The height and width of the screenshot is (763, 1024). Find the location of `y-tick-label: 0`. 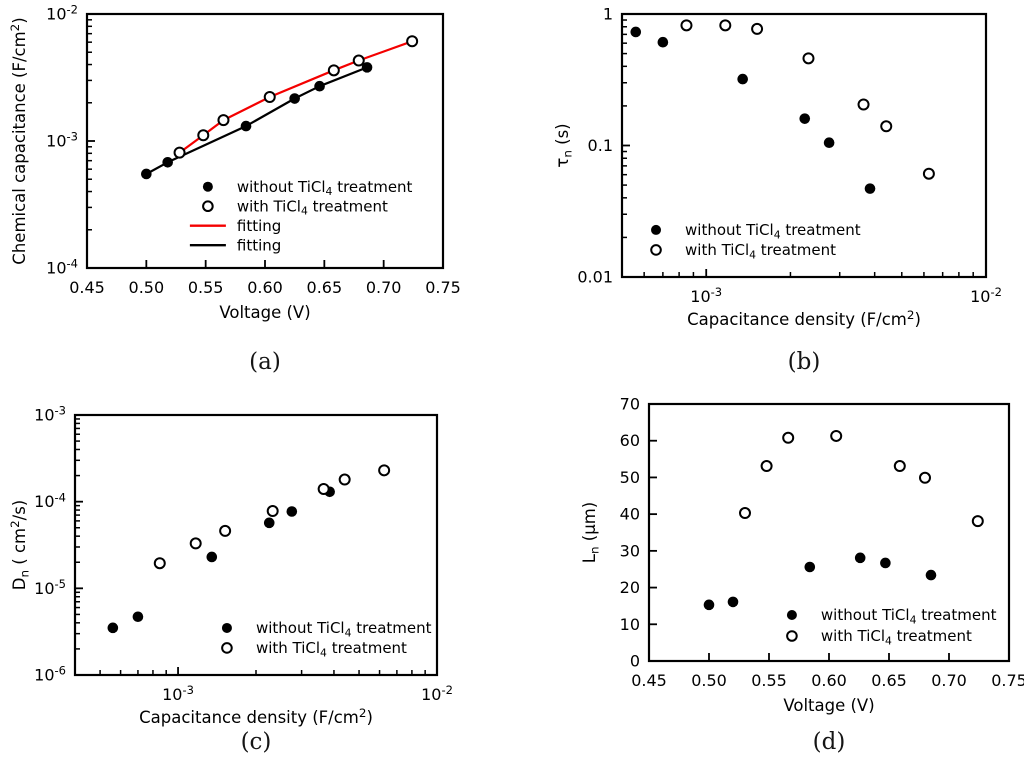

y-tick-label: 0 is located at coordinates (635, 661).